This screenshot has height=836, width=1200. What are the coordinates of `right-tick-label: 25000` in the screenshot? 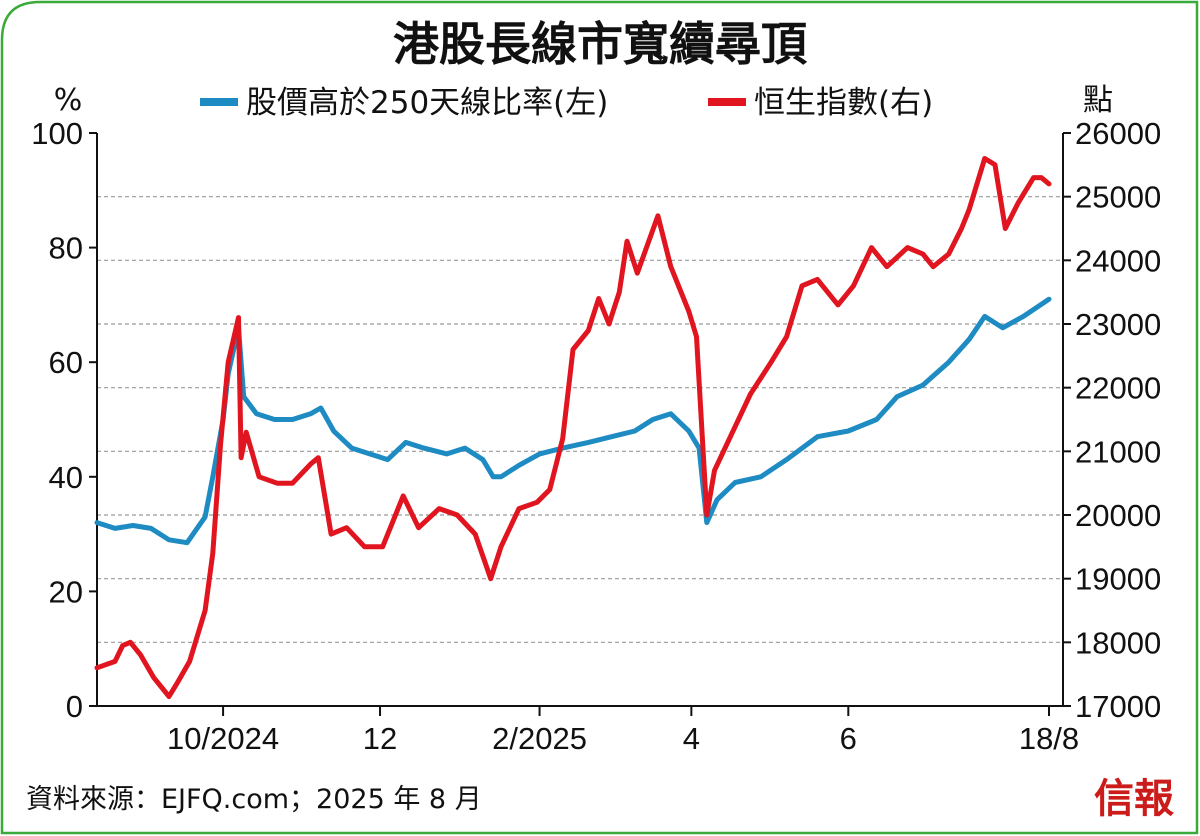 It's located at (1118, 197).